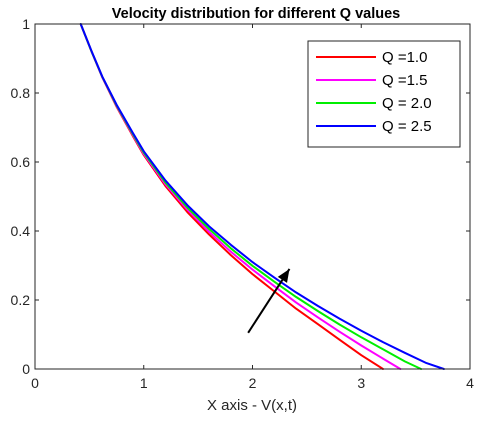  What do you see at coordinates (21, 162) in the screenshot?
I see `y-tick-label: 0.6` at bounding box center [21, 162].